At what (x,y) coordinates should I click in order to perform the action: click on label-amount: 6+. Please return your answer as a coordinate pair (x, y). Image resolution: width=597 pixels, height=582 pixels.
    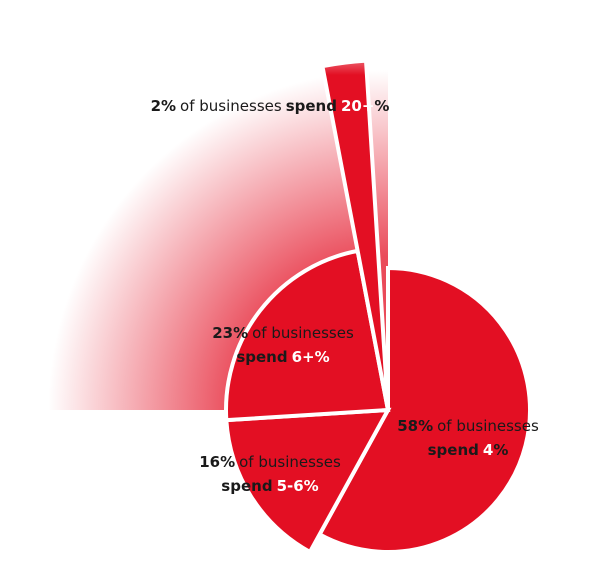
    Looking at the image, I should click on (303, 357).